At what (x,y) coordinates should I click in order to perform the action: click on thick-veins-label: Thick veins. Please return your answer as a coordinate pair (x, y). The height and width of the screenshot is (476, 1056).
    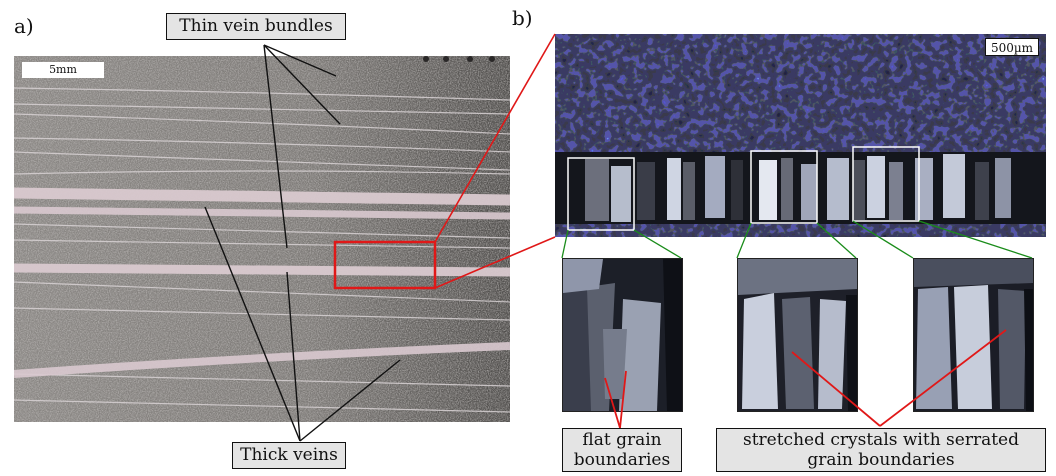
    Looking at the image, I should click on (289, 455).